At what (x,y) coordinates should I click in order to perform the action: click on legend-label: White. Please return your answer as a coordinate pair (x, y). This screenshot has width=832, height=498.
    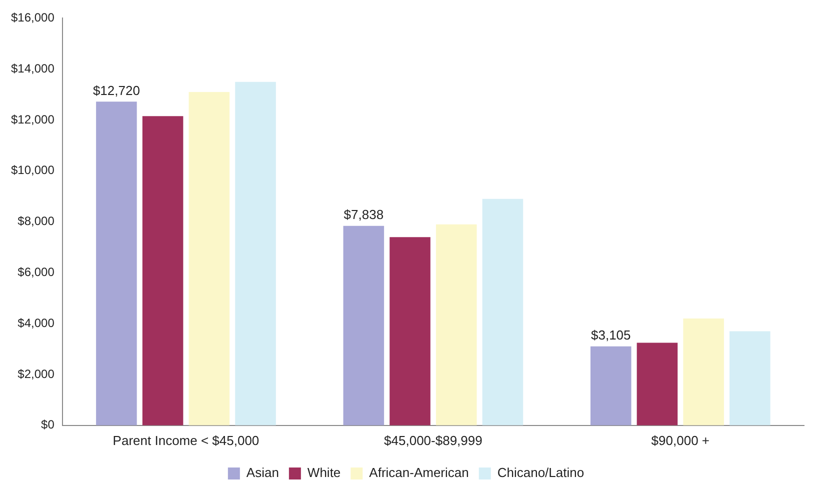
    Looking at the image, I should click on (324, 472).